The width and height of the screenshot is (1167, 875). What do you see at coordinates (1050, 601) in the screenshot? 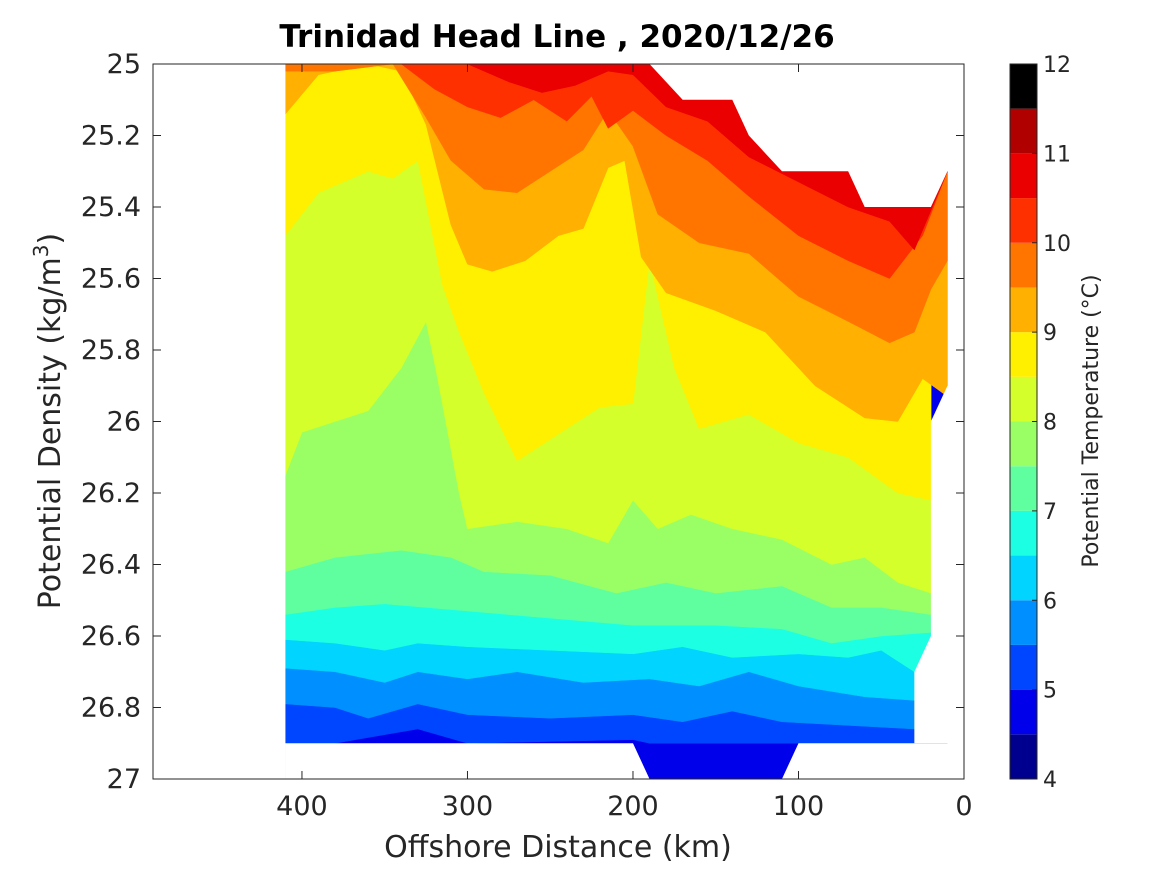
I see `colorbar-tick-label: 6` at bounding box center [1050, 601].